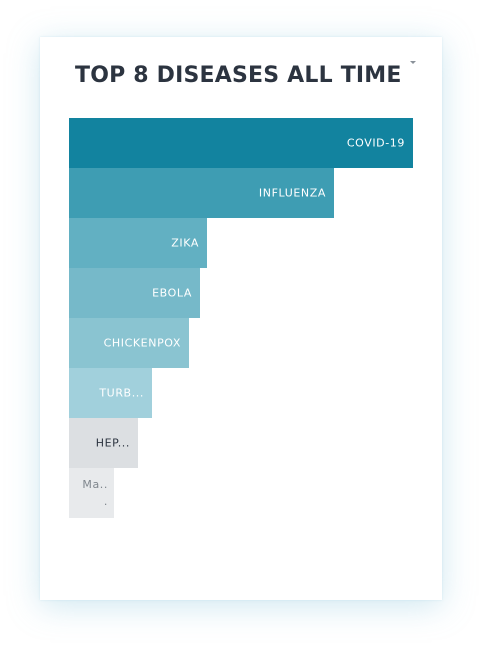  Describe the element at coordinates (172, 293) in the screenshot. I see `bar-label-3: EBOLA` at that location.